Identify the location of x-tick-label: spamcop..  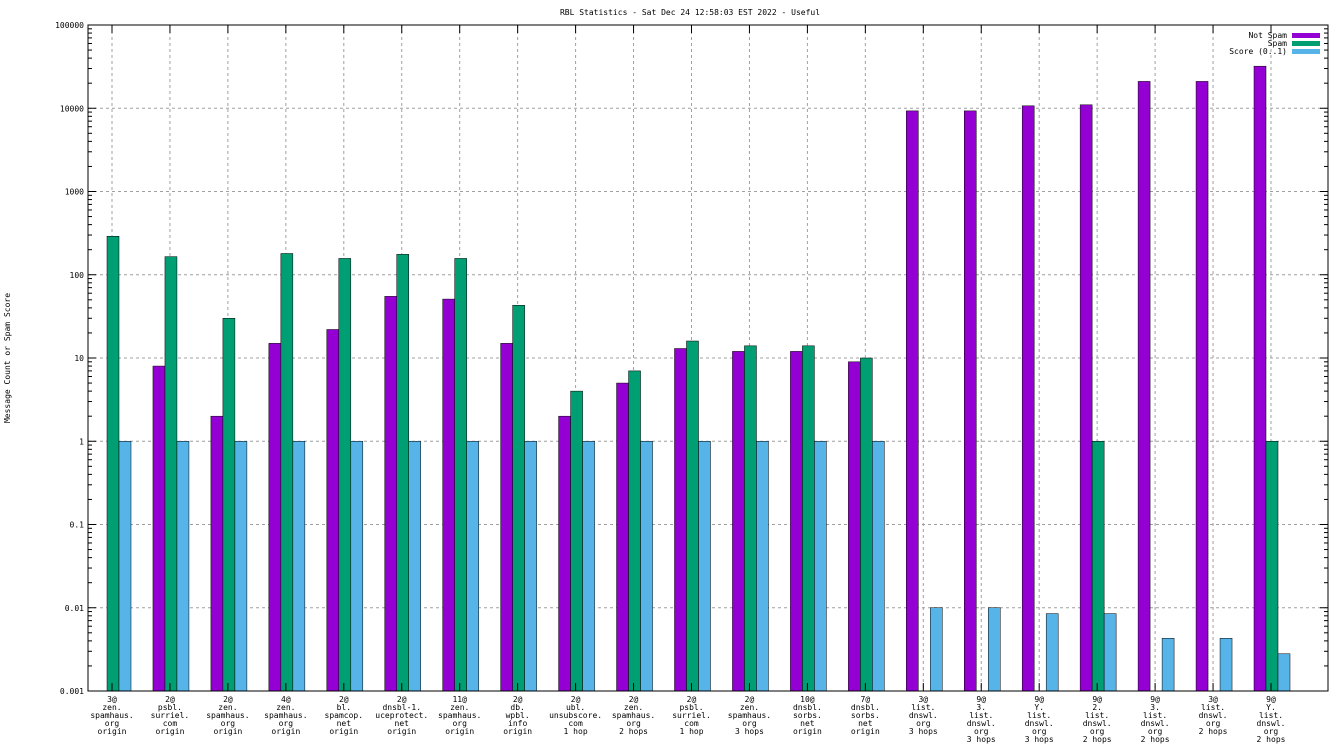
(344, 715).